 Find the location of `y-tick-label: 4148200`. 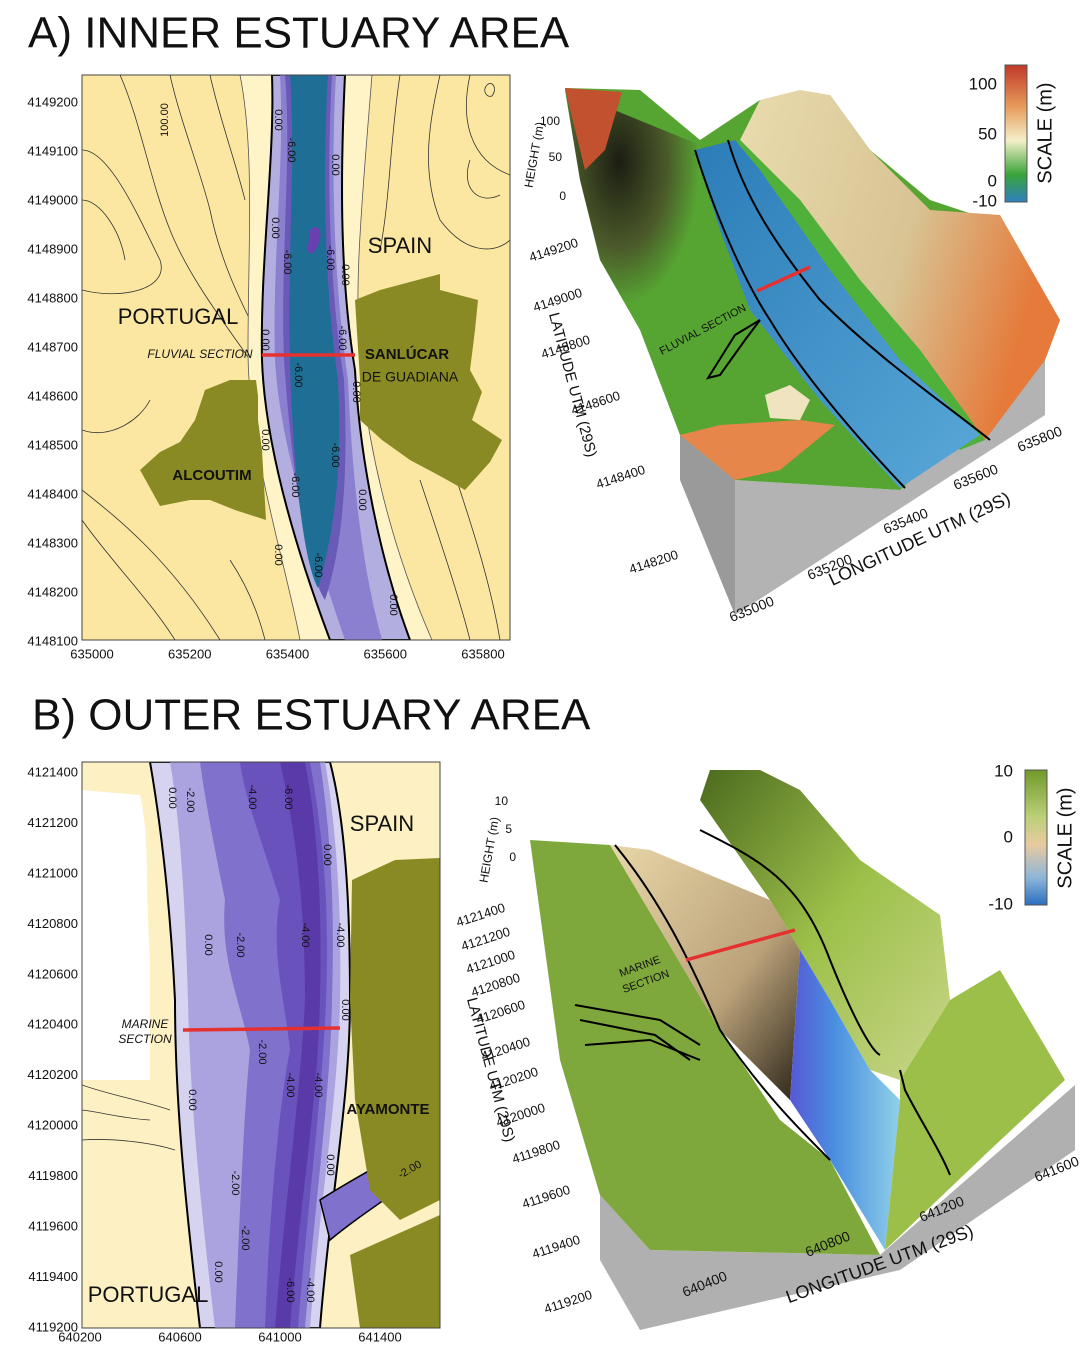

y-tick-label: 4148200 is located at coordinates (52, 591).